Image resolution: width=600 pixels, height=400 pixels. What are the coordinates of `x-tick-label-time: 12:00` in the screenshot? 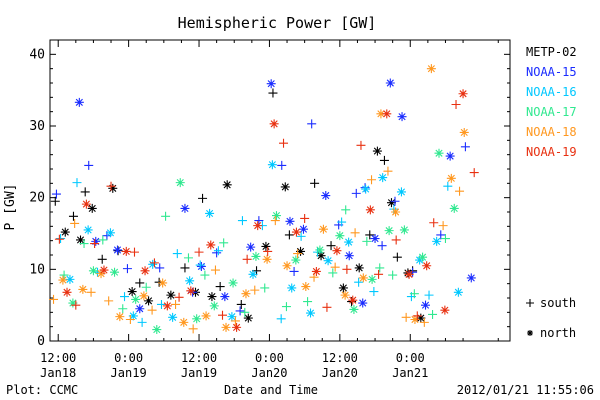 It's located at (58, 358).